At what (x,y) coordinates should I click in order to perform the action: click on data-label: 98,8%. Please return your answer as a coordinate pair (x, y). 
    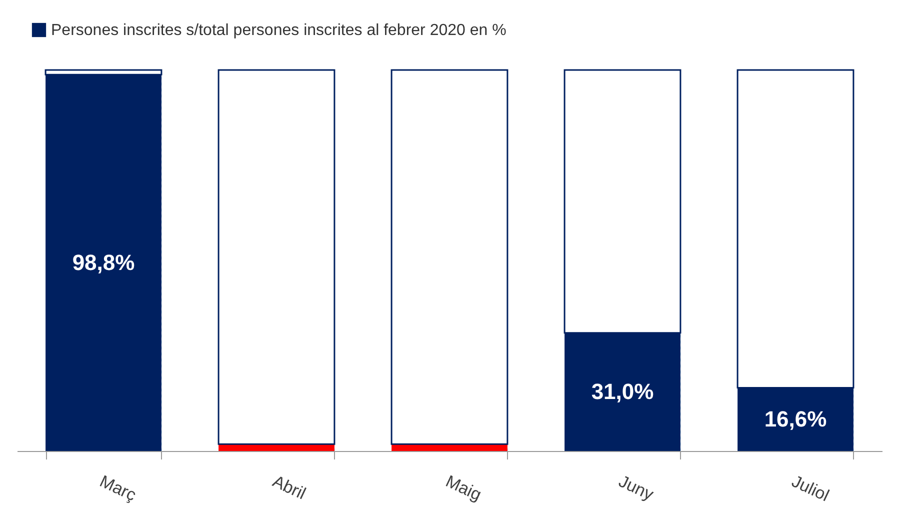
    Looking at the image, I should click on (103, 262).